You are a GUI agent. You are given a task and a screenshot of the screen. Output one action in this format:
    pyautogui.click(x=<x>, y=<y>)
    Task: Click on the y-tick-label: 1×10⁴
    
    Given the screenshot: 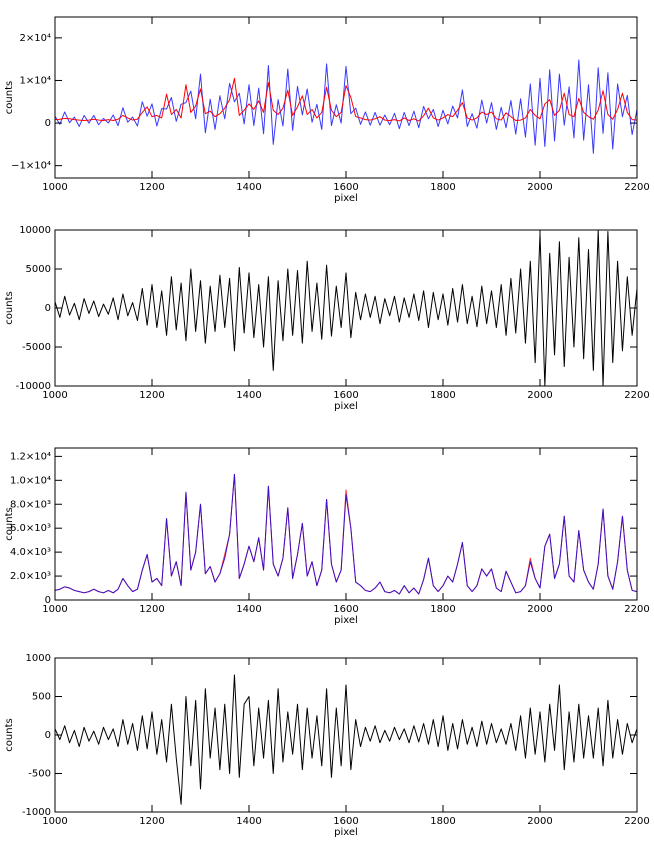 What is the action you would take?
    pyautogui.click(x=35, y=80)
    